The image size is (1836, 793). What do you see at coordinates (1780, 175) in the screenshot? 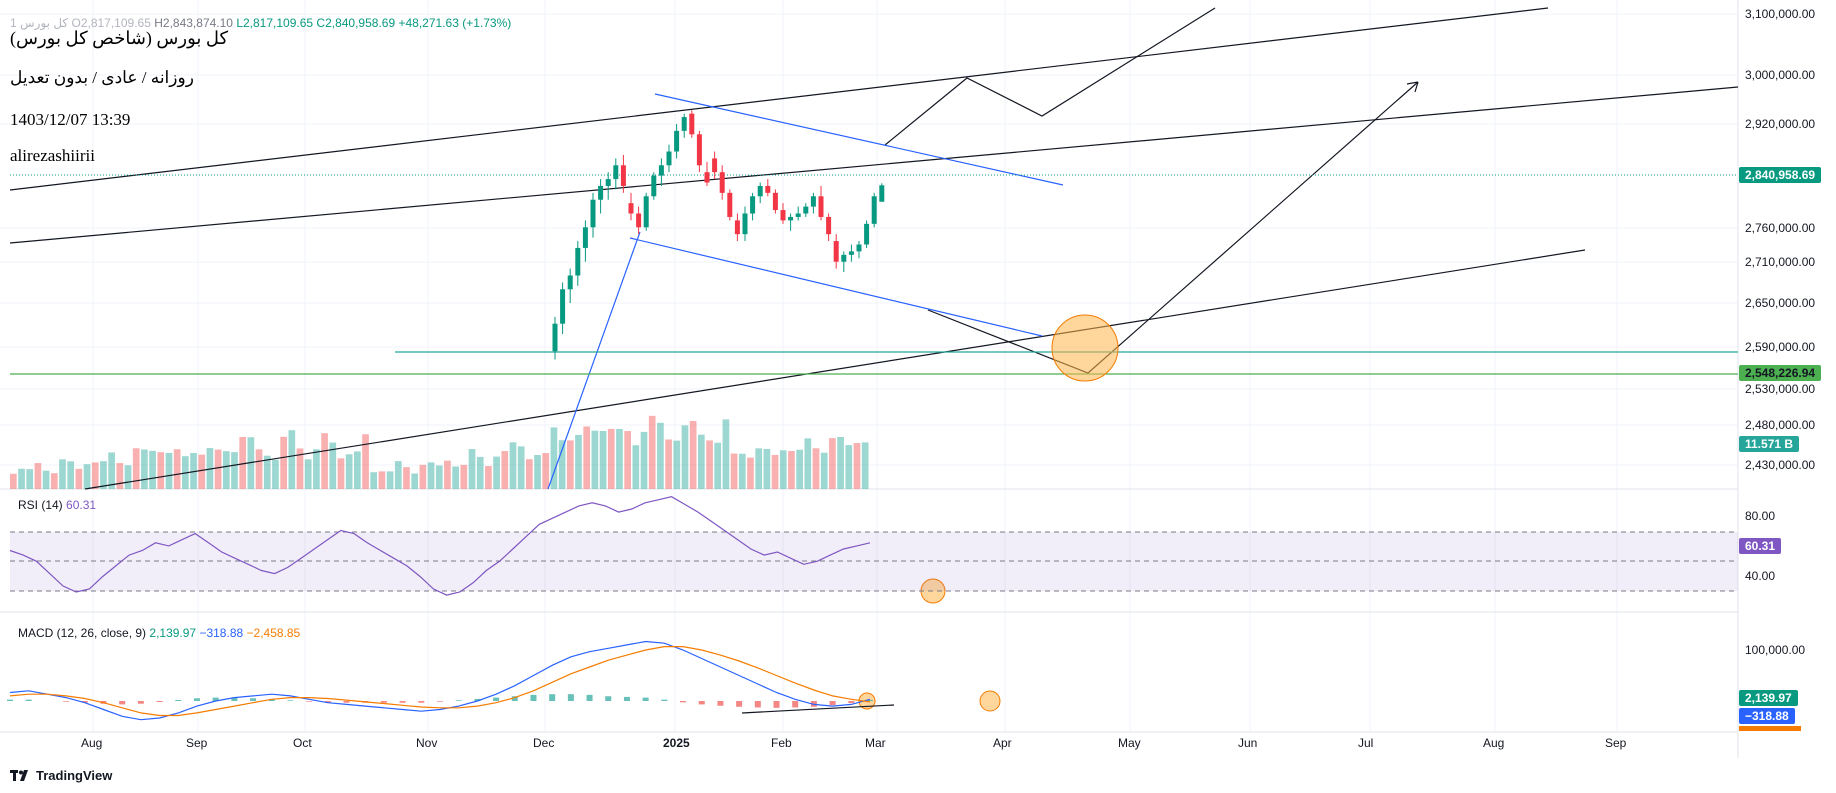
I see `last-price-tag: 2,840,958.69` at bounding box center [1780, 175].